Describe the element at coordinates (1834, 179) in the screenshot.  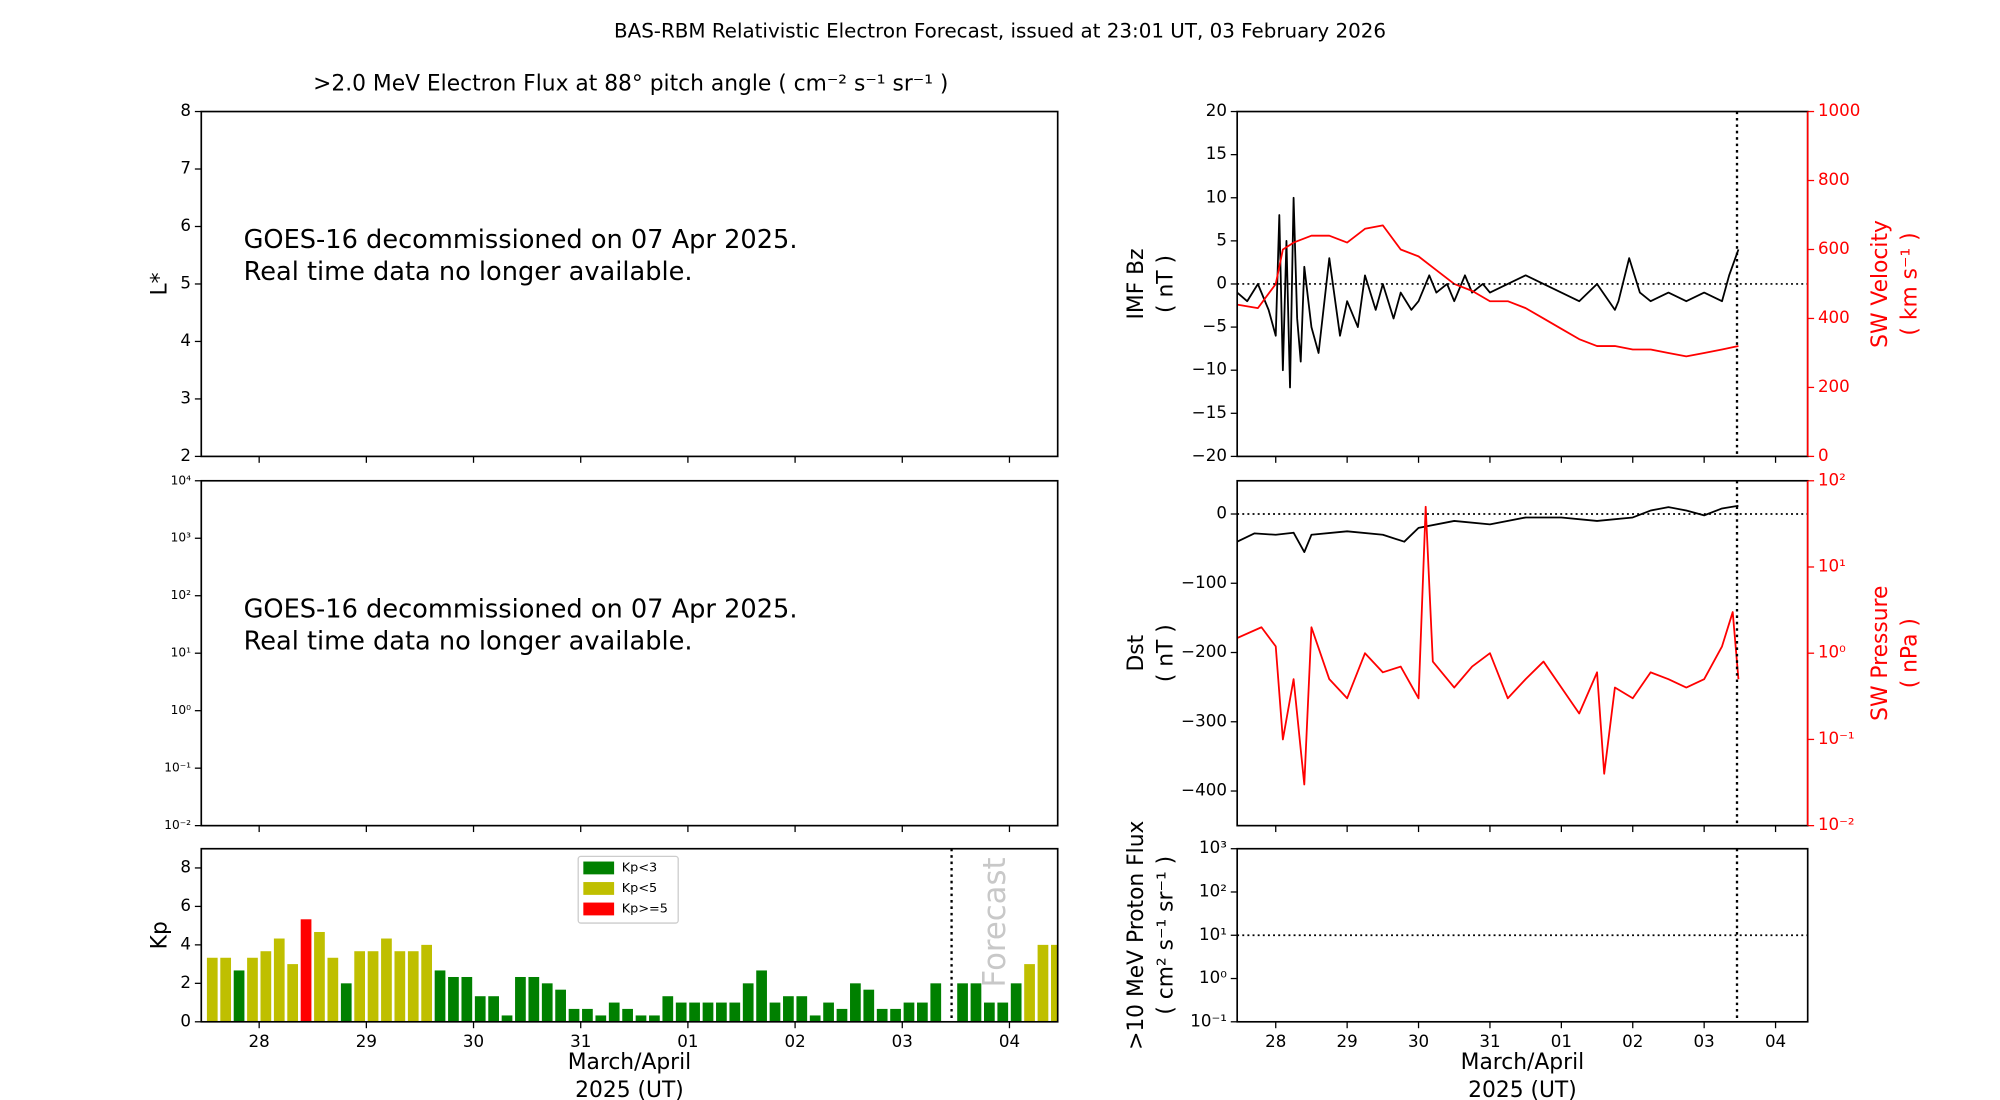
I see `y2-tick-label: 800` at that location.